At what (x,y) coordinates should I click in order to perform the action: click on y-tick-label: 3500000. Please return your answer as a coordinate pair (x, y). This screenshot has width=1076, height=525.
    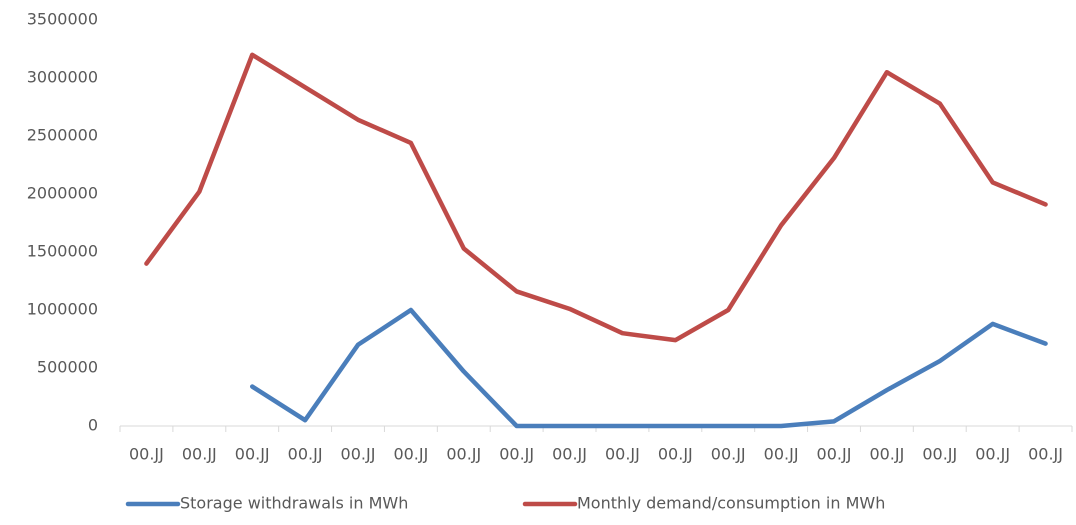
    Looking at the image, I should click on (62, 19).